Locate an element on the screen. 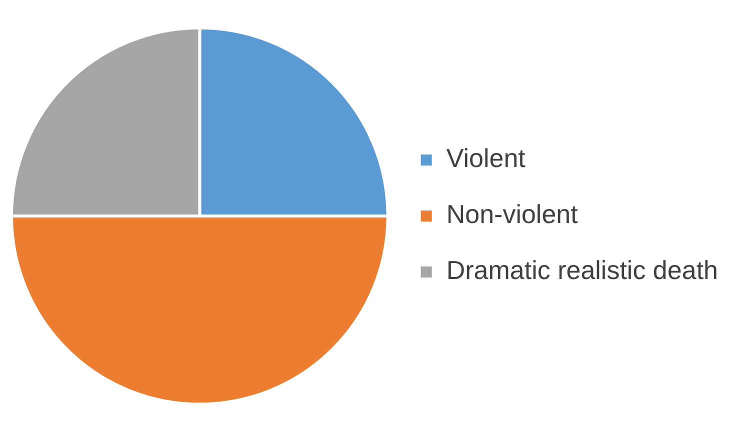  legend-label: Dramatic realistic death is located at coordinates (582, 270).